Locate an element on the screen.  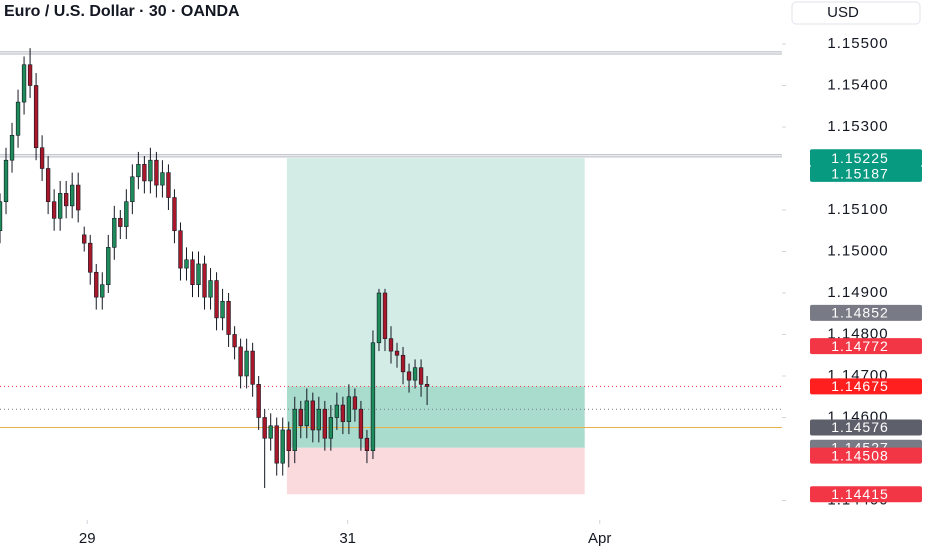
price-label: 1.14508 is located at coordinates (860, 455).